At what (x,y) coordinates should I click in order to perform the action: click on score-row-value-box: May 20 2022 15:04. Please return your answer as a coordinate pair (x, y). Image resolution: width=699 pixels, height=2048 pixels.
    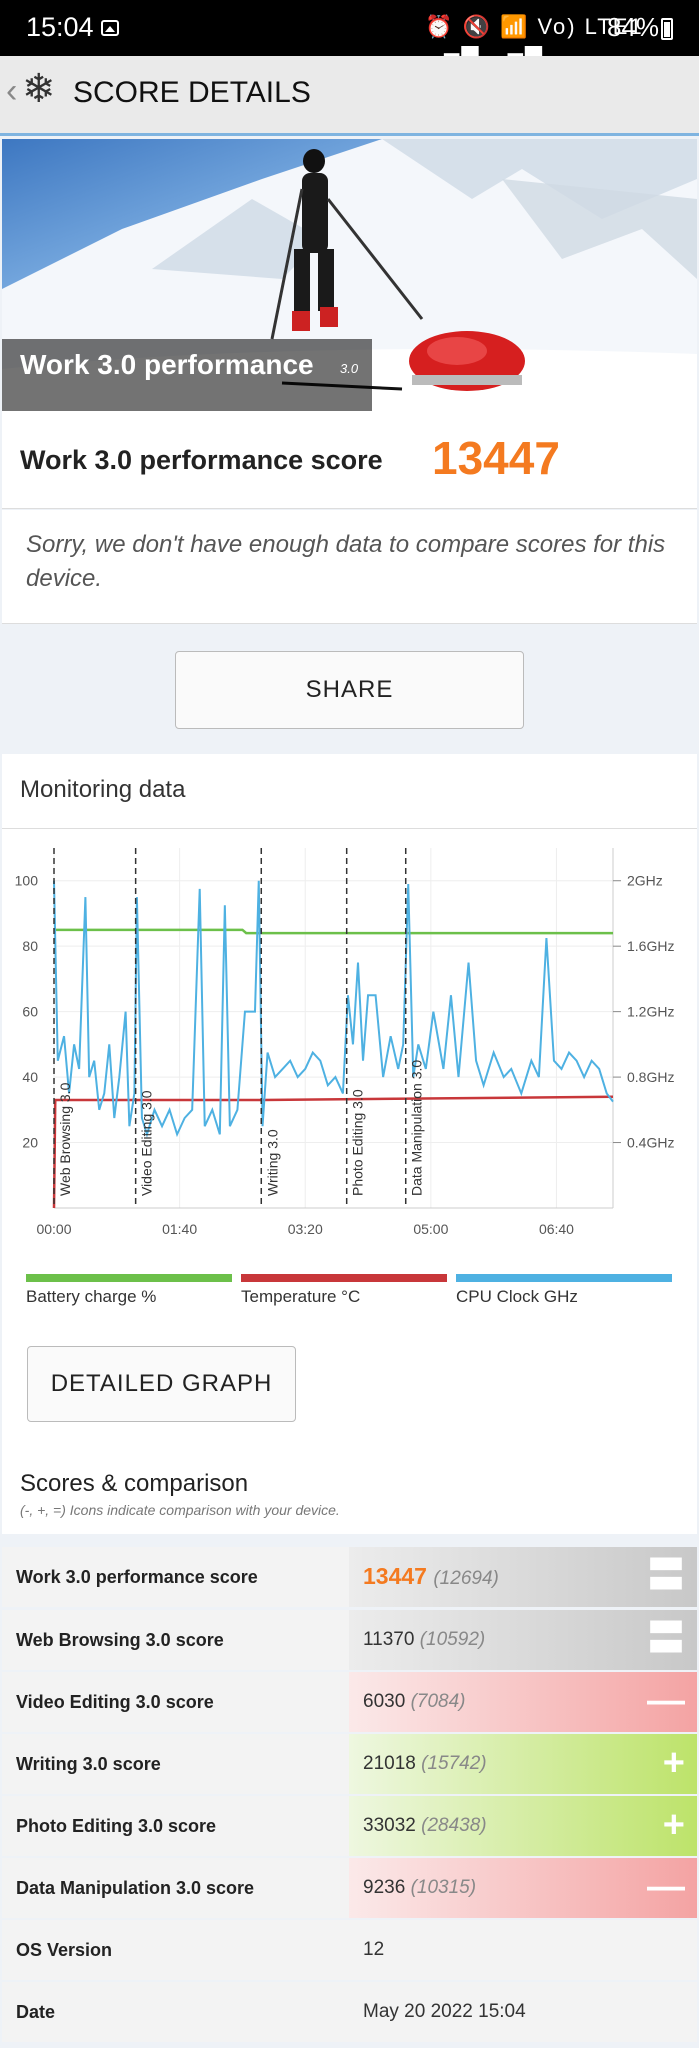
    Looking at the image, I should click on (523, 2012).